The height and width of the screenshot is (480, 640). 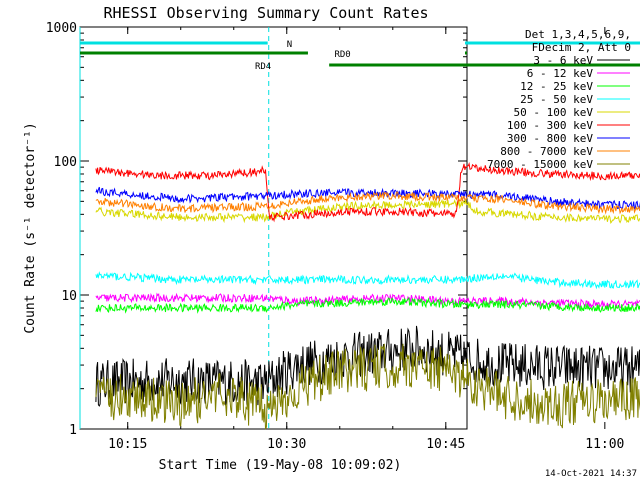 What do you see at coordinates (61, 28) in the screenshot?
I see `y-tick-label: 1000` at bounding box center [61, 28].